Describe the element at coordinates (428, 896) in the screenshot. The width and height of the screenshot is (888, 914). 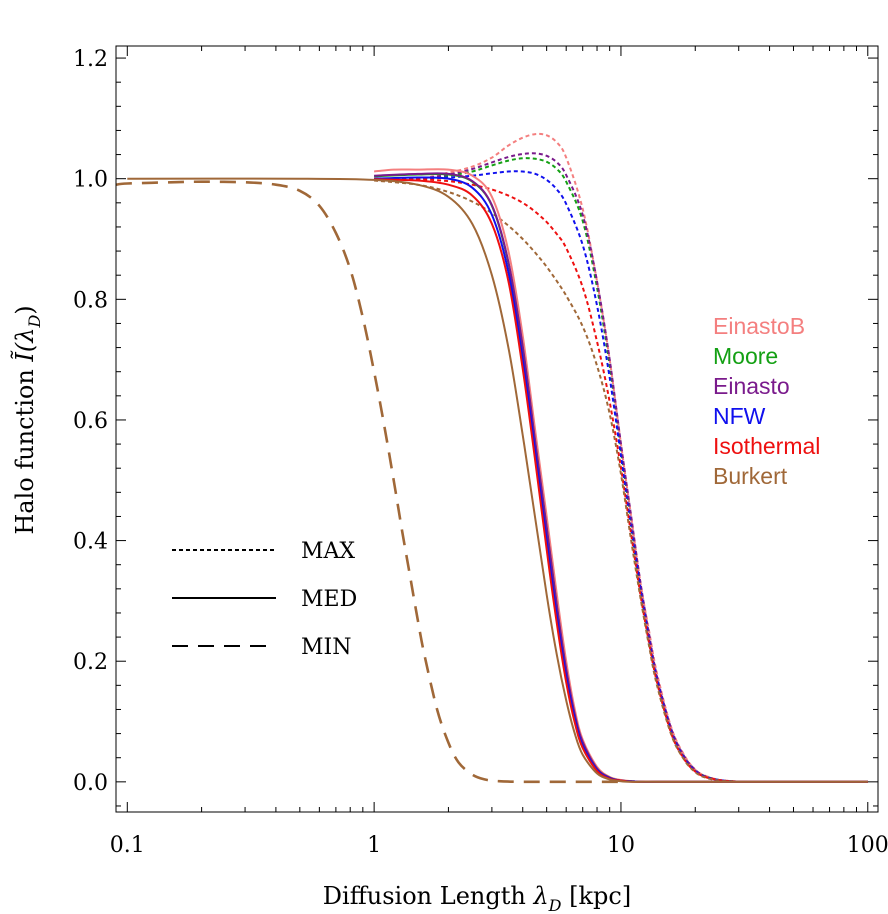
I see `x-axis-title-main: Diffusion Length` at that location.